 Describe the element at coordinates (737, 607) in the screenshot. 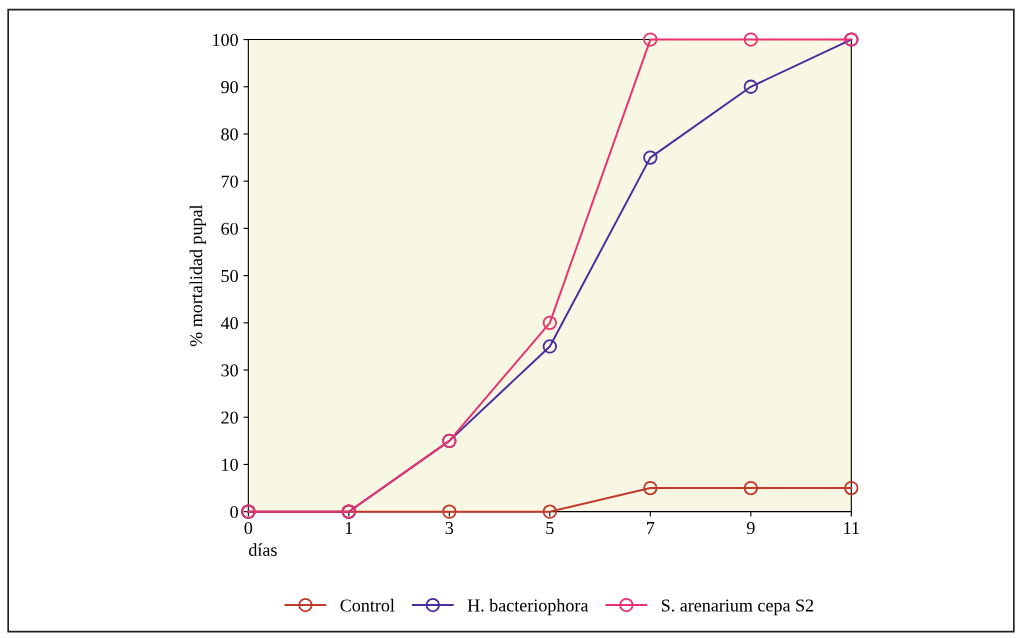

I see `legend-label: S. arenarium cepa S2` at that location.